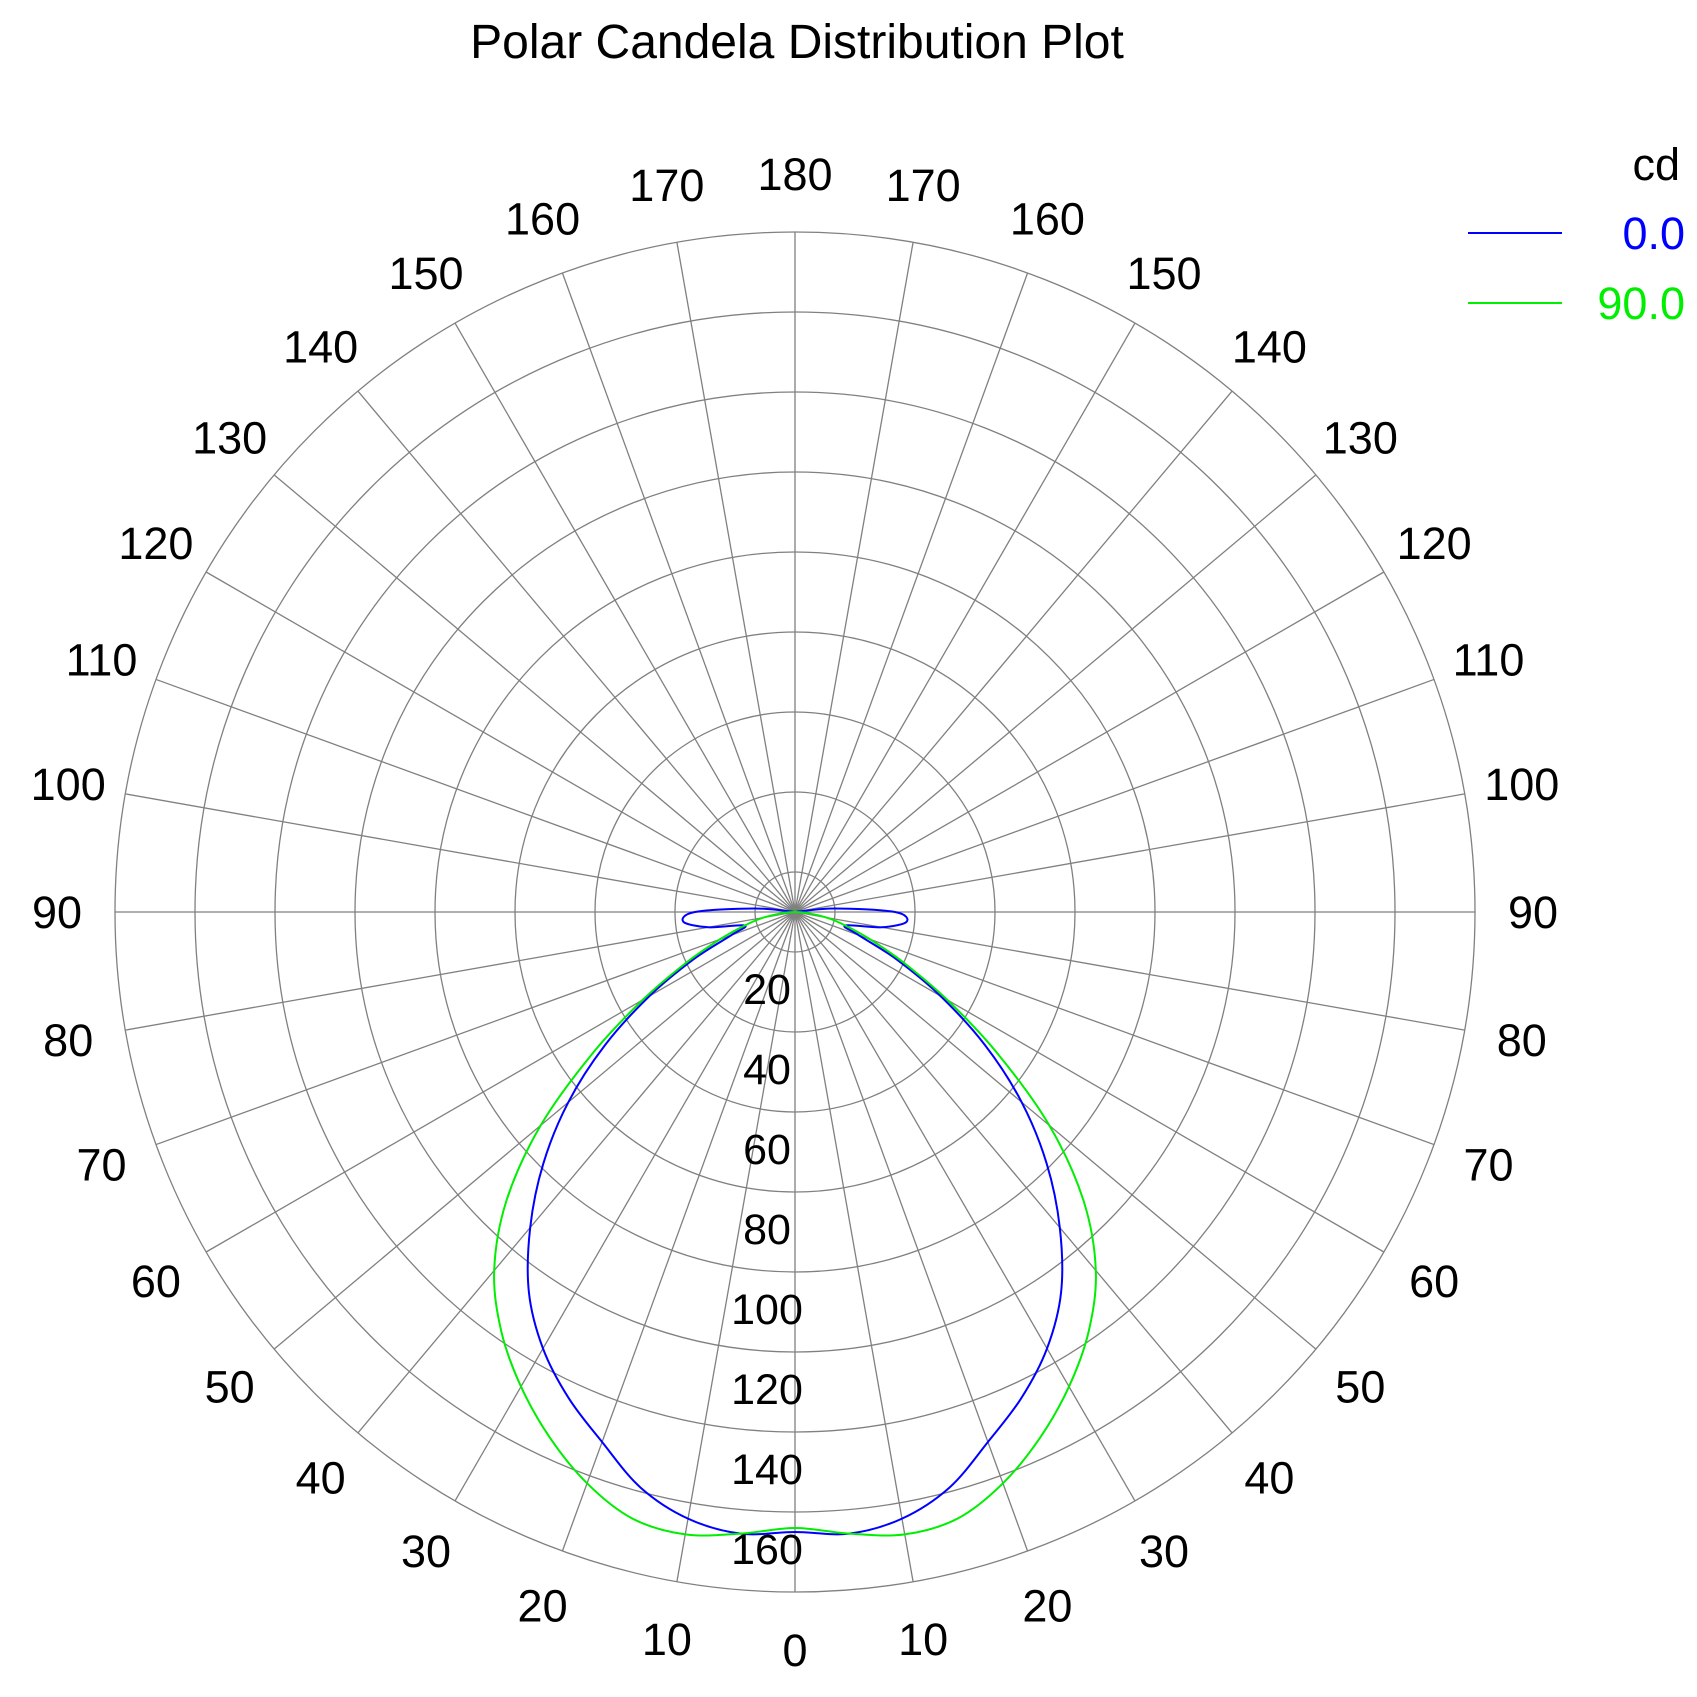  Describe the element at coordinates (1533, 912) in the screenshot. I see `angle-label-right-90: 90` at that location.